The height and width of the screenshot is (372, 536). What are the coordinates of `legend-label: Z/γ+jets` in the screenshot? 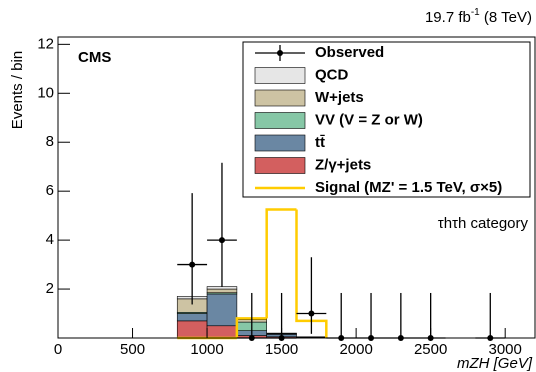 It's located at (343, 164).